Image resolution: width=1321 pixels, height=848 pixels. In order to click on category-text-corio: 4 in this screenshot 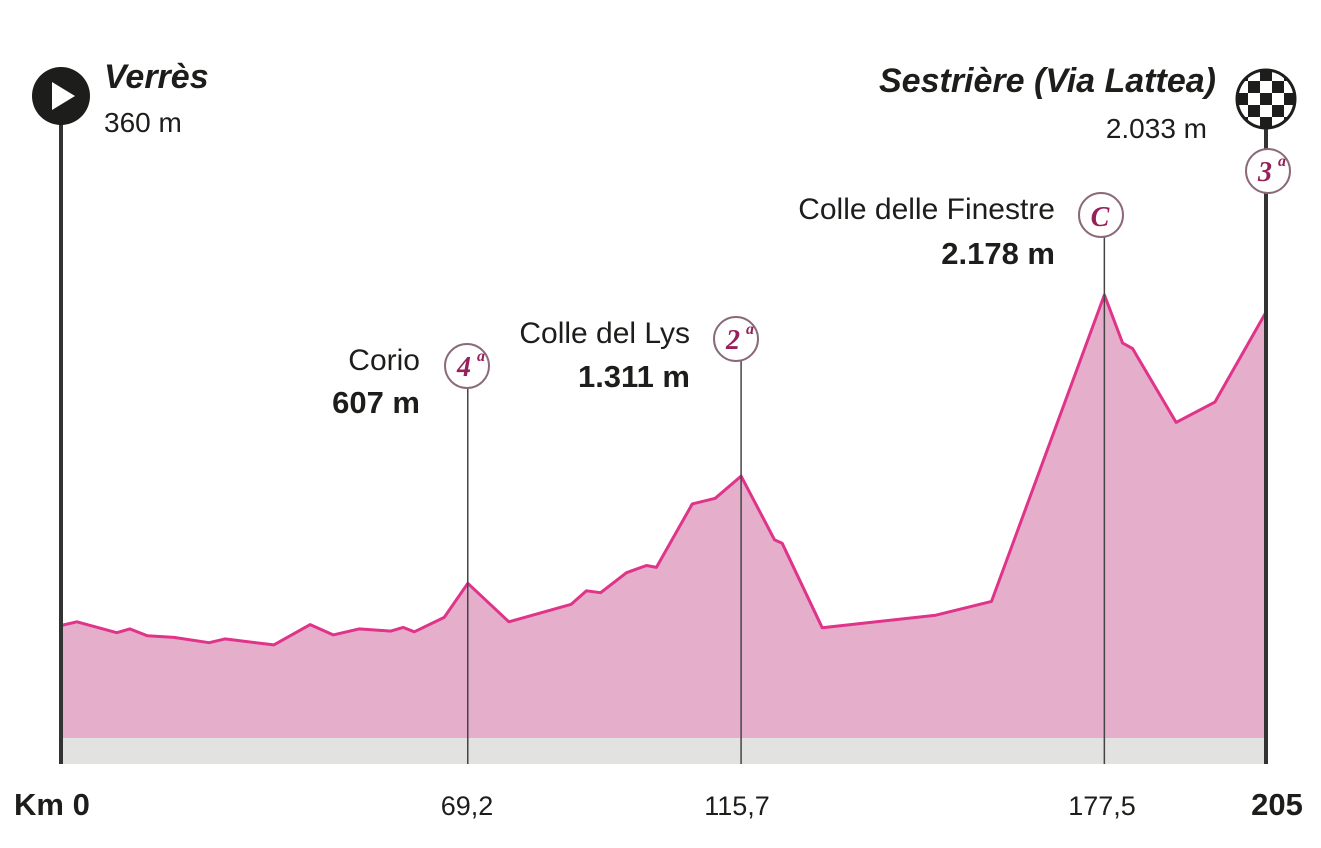, I will do `click(463, 367)`.